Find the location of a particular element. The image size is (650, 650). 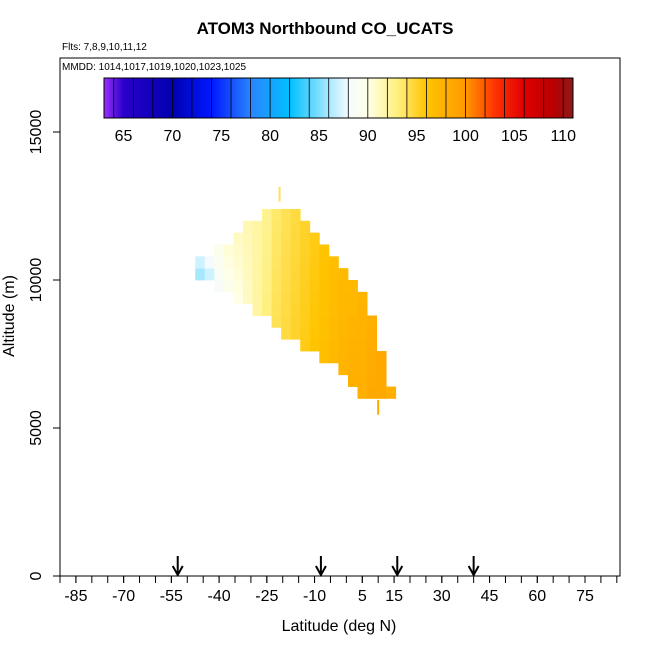

x-tick-label: 60 is located at coordinates (537, 596).